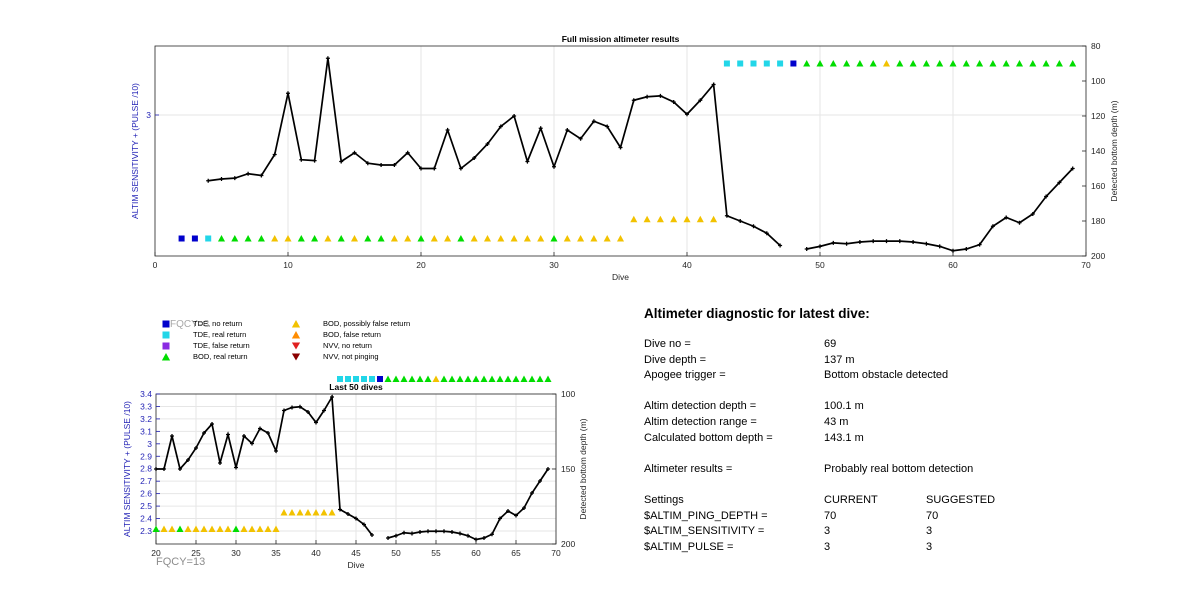 The width and height of the screenshot is (1200, 611). Describe the element at coordinates (146, 481) in the screenshot. I see `last50-left-tick-label: 2.7` at that location.